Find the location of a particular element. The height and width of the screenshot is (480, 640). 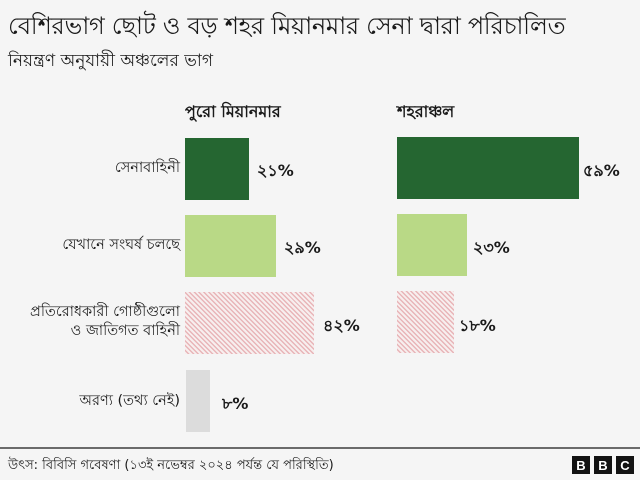

bar-urban-conflict is located at coordinates (432, 245).